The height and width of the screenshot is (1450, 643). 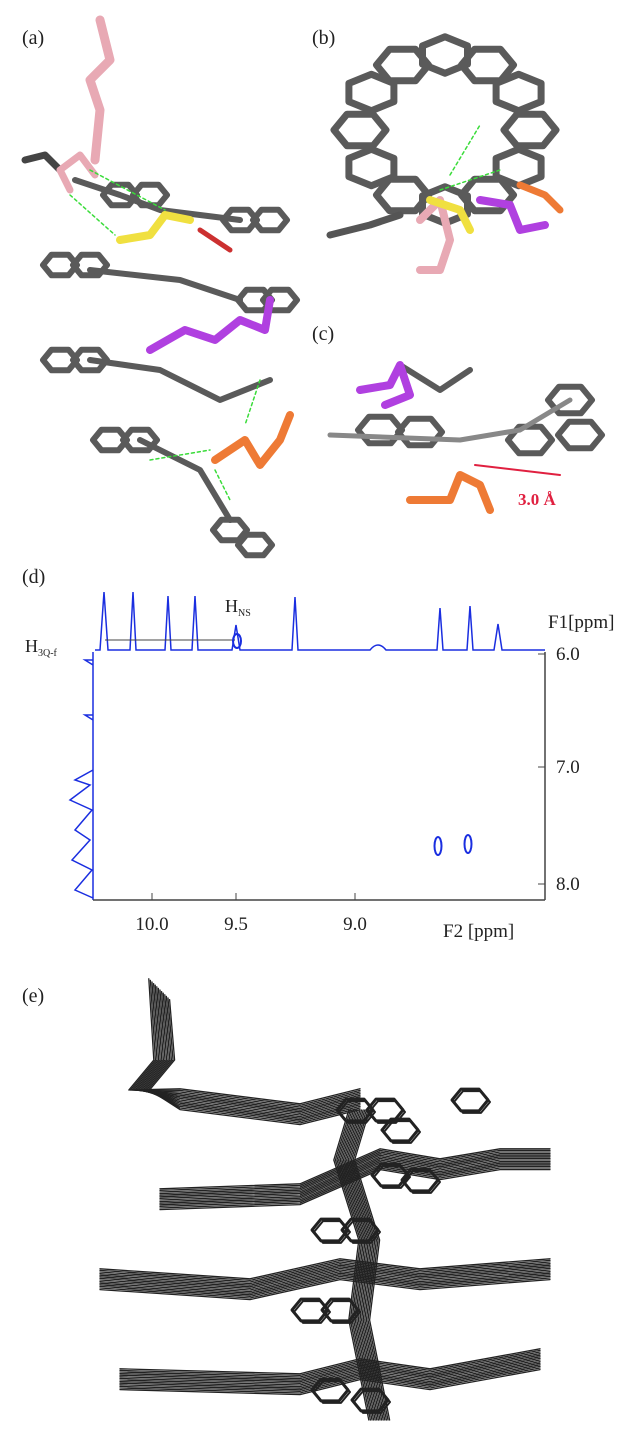 I want to click on y-tick-label: 8.0, so click(x=568, y=884).